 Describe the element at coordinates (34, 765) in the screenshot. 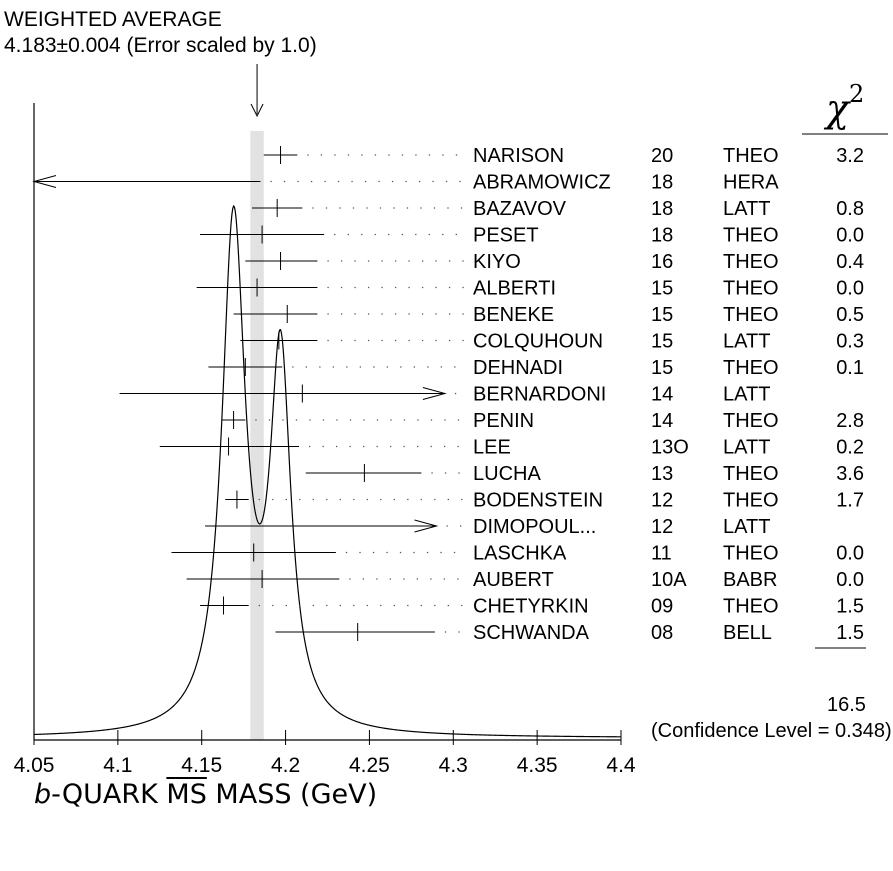

I see `x-tick-label: 4.05` at that location.